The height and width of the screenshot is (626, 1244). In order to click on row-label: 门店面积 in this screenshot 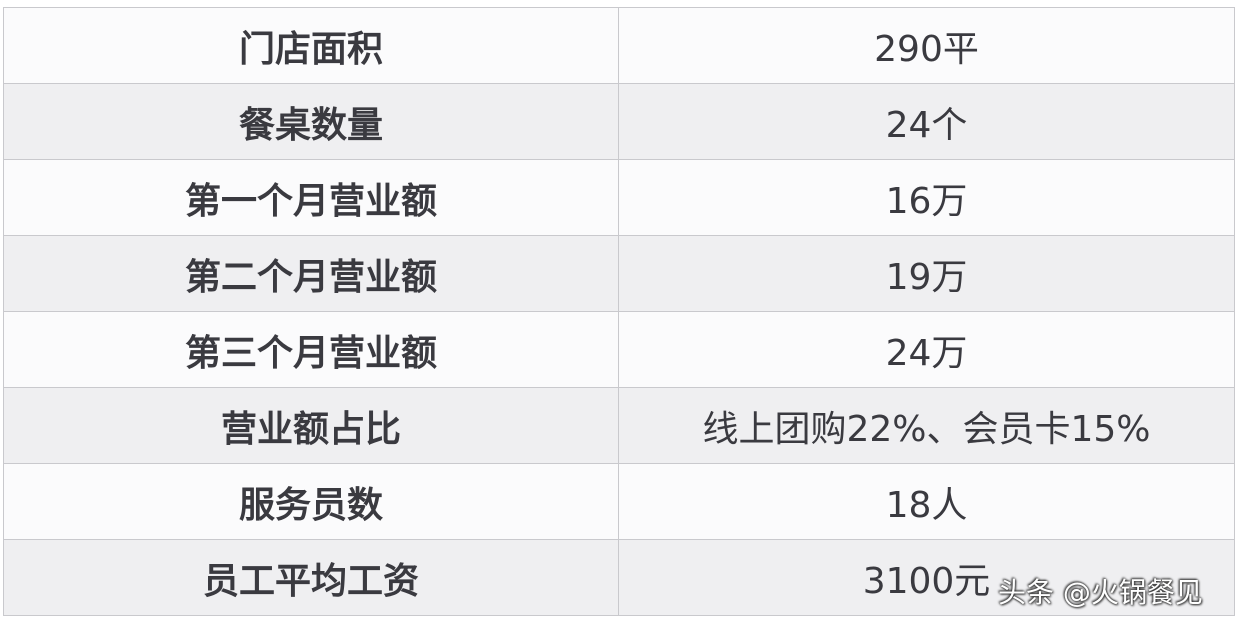, I will do `click(311, 45)`.